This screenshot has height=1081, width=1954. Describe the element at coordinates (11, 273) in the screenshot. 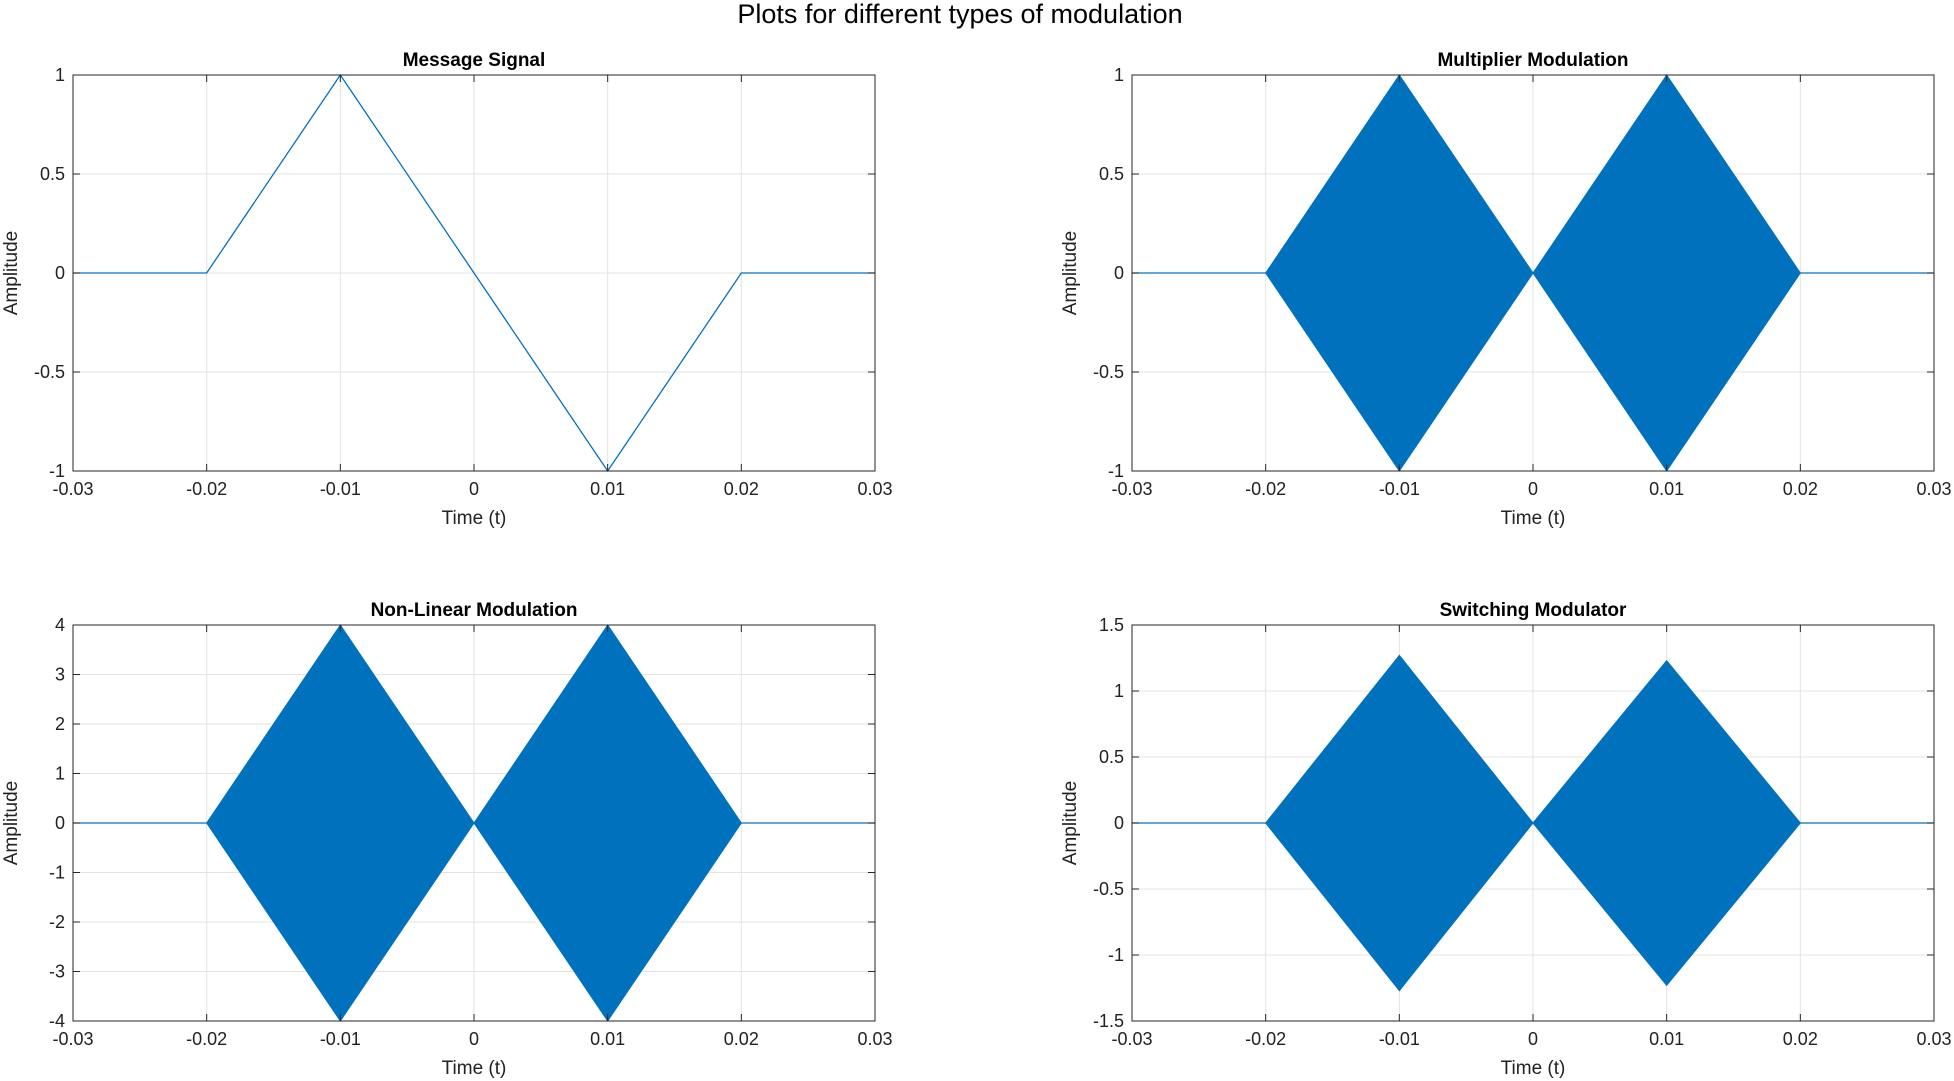

I see `message-signal-y-axis-label: Amplitude` at that location.